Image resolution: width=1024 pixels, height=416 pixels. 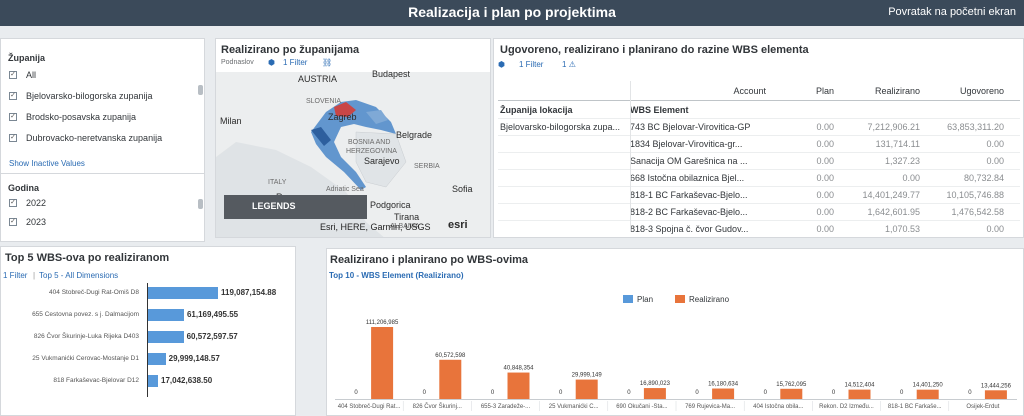 I want to click on show-inactive-link: Show Inactive Values, so click(x=47, y=163).